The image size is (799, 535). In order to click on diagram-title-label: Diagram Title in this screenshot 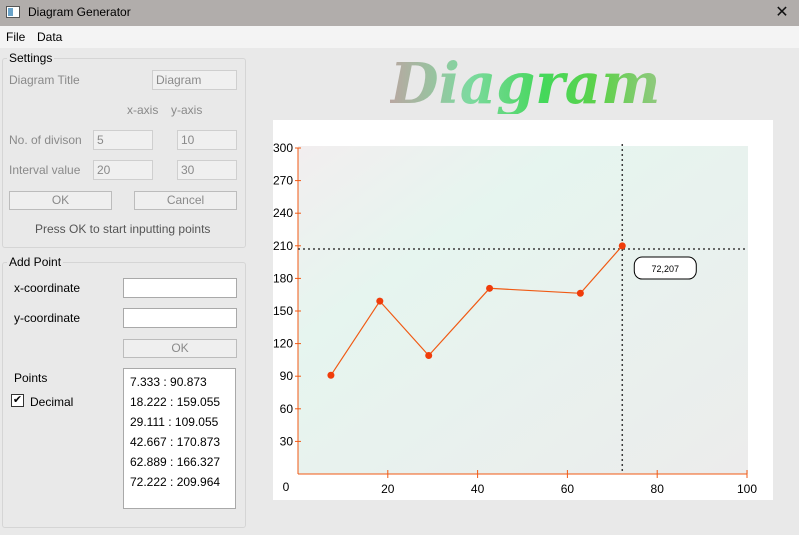, I will do `click(44, 80)`.